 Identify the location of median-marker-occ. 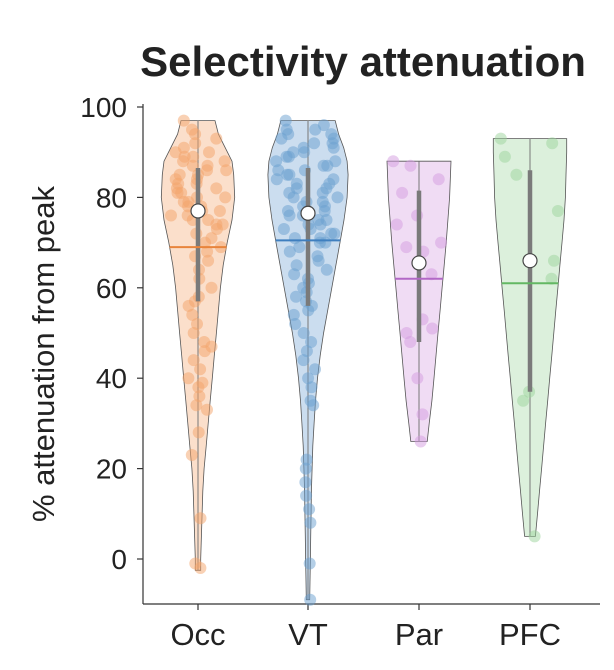
(198, 211).